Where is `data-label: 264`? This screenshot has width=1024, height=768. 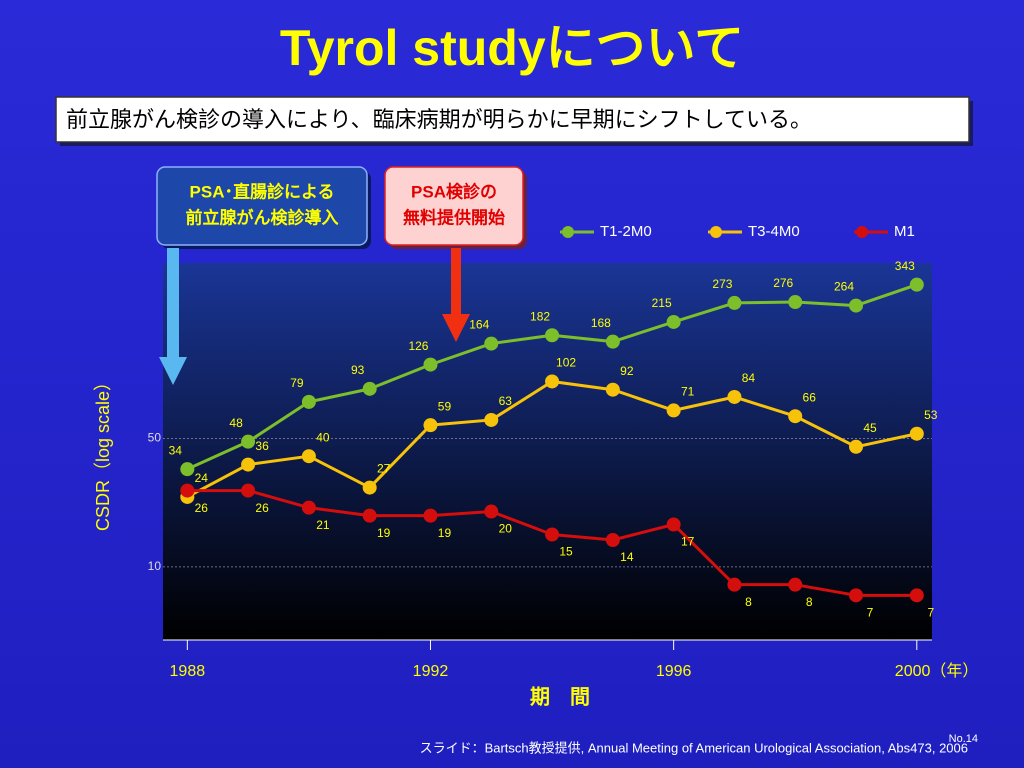
data-label: 264 is located at coordinates (844, 287).